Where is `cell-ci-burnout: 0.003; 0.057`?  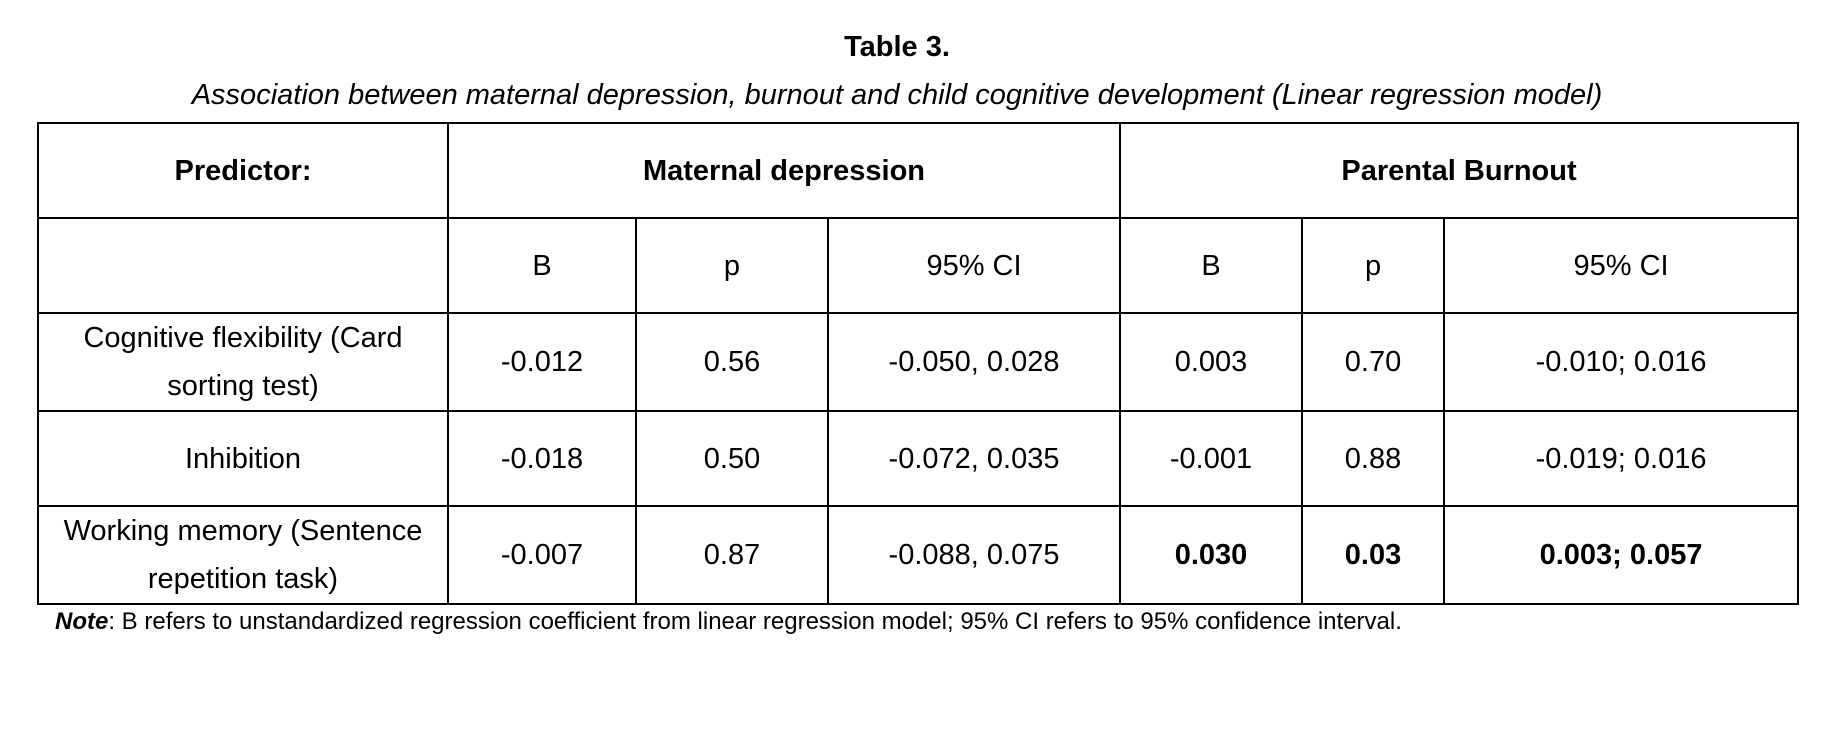
cell-ci-burnout: 0.003; 0.057 is located at coordinates (1621, 555).